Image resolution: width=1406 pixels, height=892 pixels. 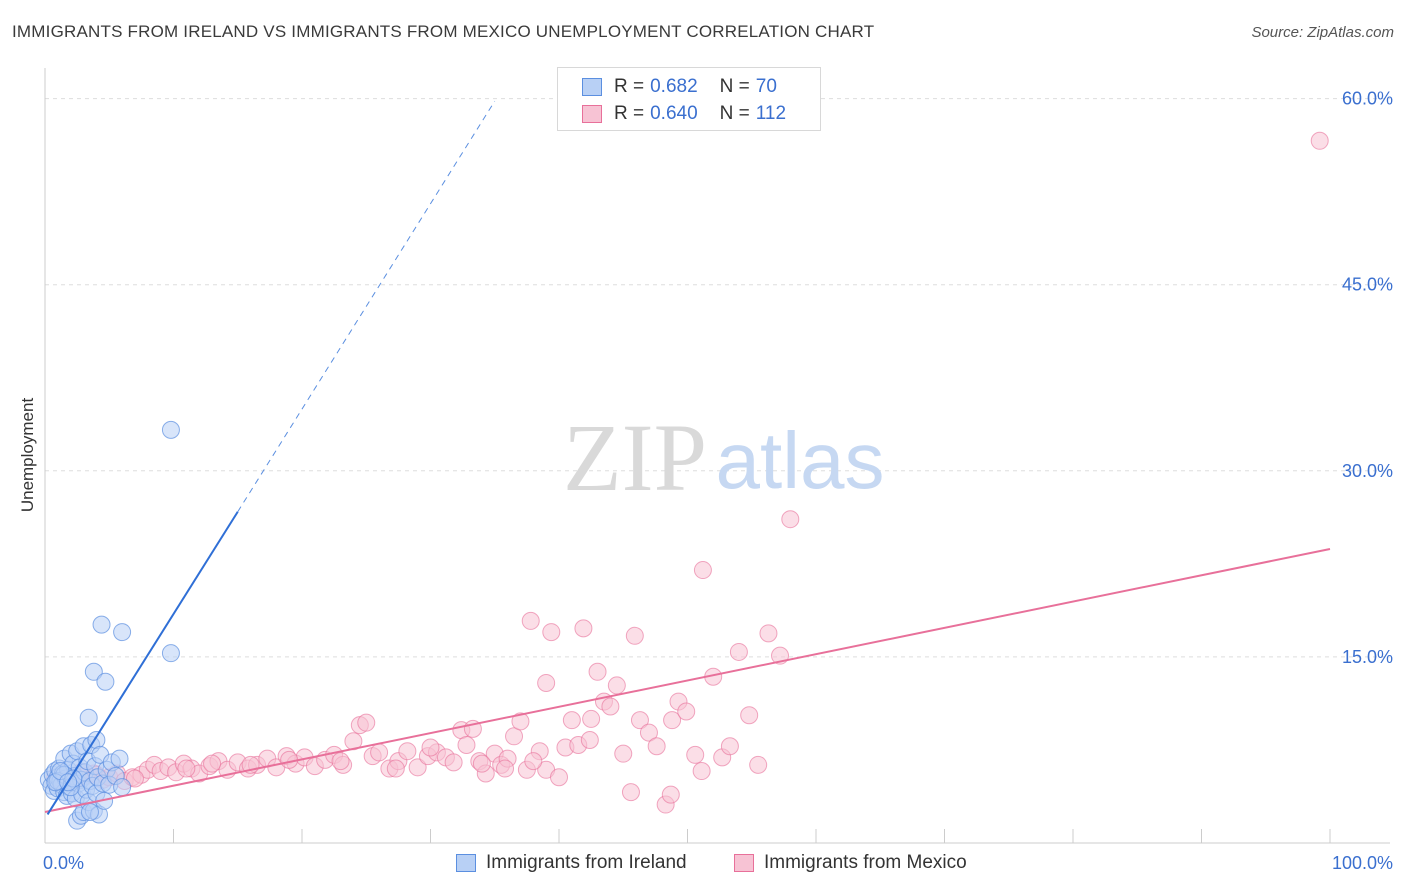 I want to click on legend-item-mexico: Immigrants from Mexico, so click(x=850, y=863).